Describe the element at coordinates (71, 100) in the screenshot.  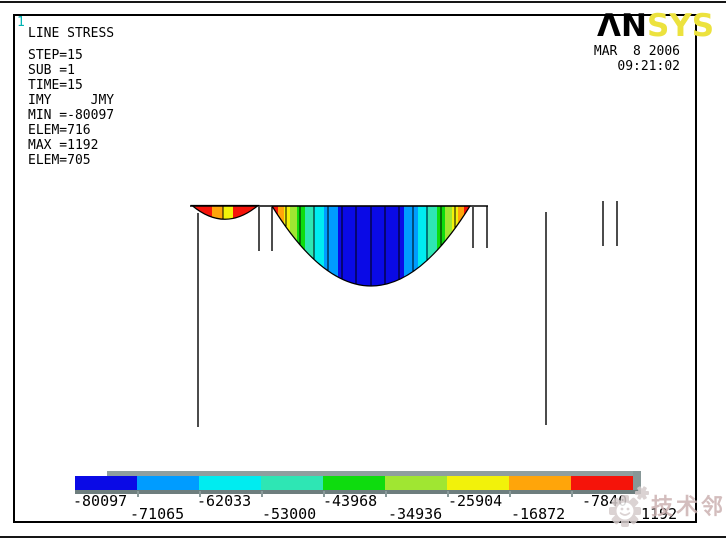
I see `info-item: IMY JMY` at that location.